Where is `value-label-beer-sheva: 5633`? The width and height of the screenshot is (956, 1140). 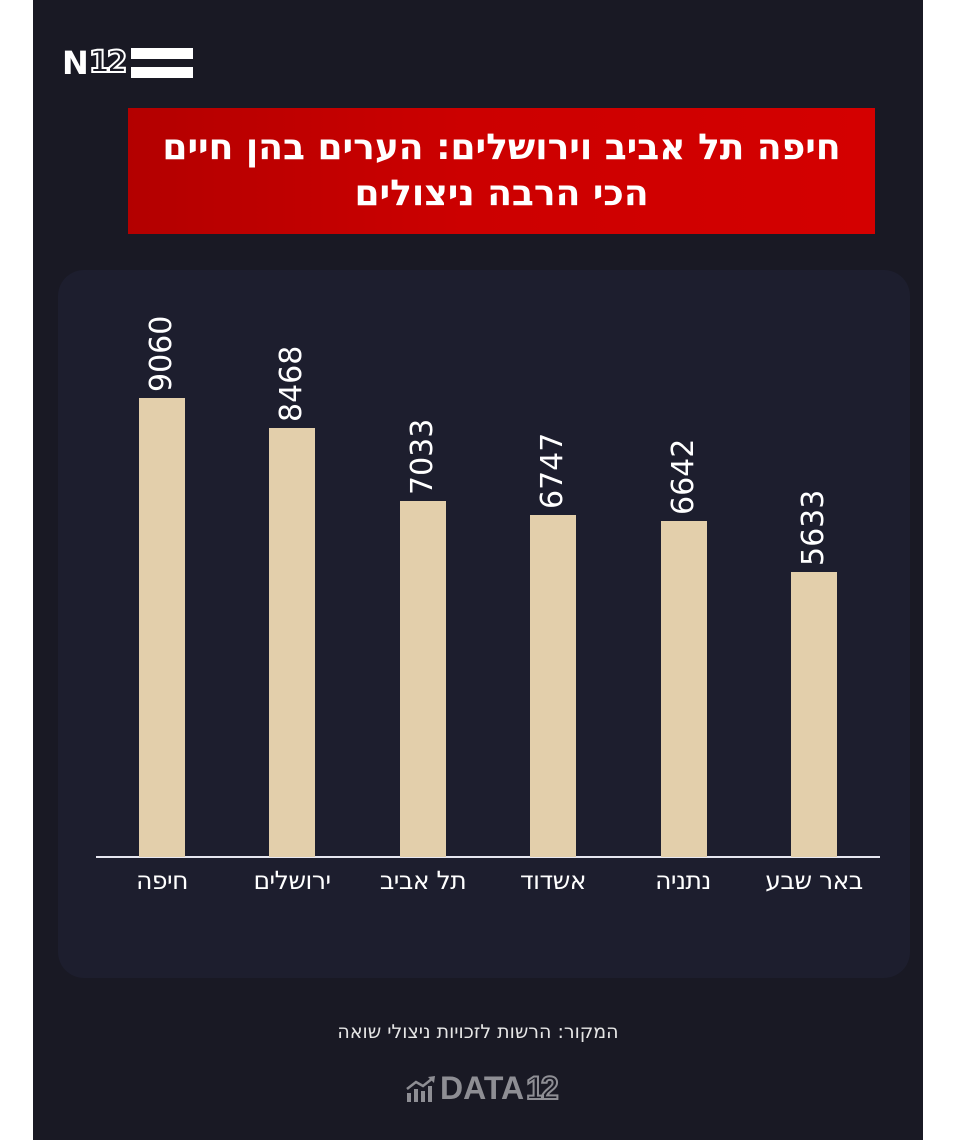
value-label-beer-sheva: 5633 is located at coordinates (813, 527).